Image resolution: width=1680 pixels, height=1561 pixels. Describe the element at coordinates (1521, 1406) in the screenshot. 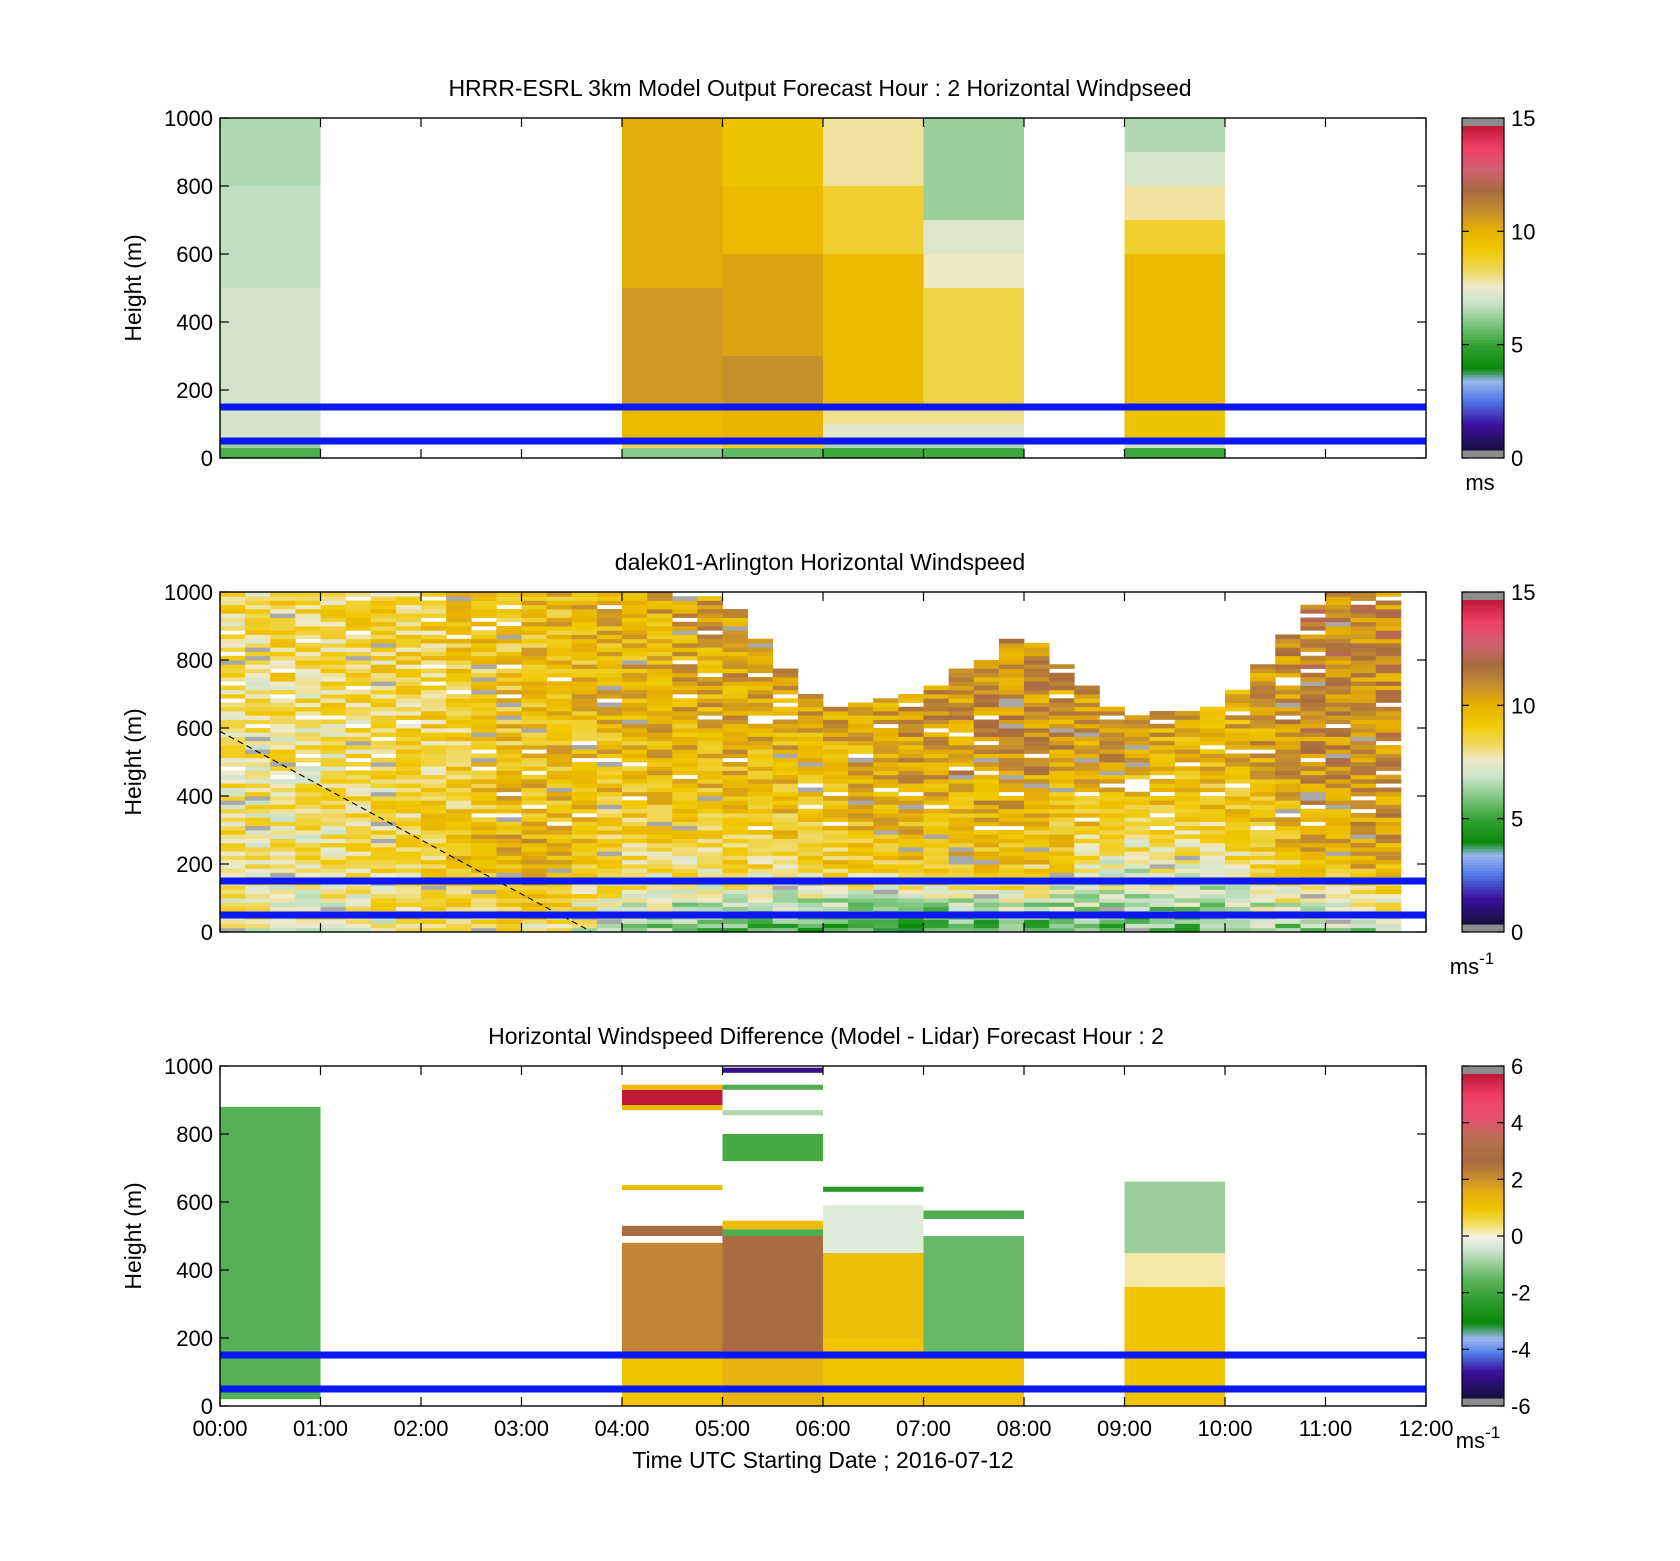

I see `colorbar-tick-label: -6` at that location.